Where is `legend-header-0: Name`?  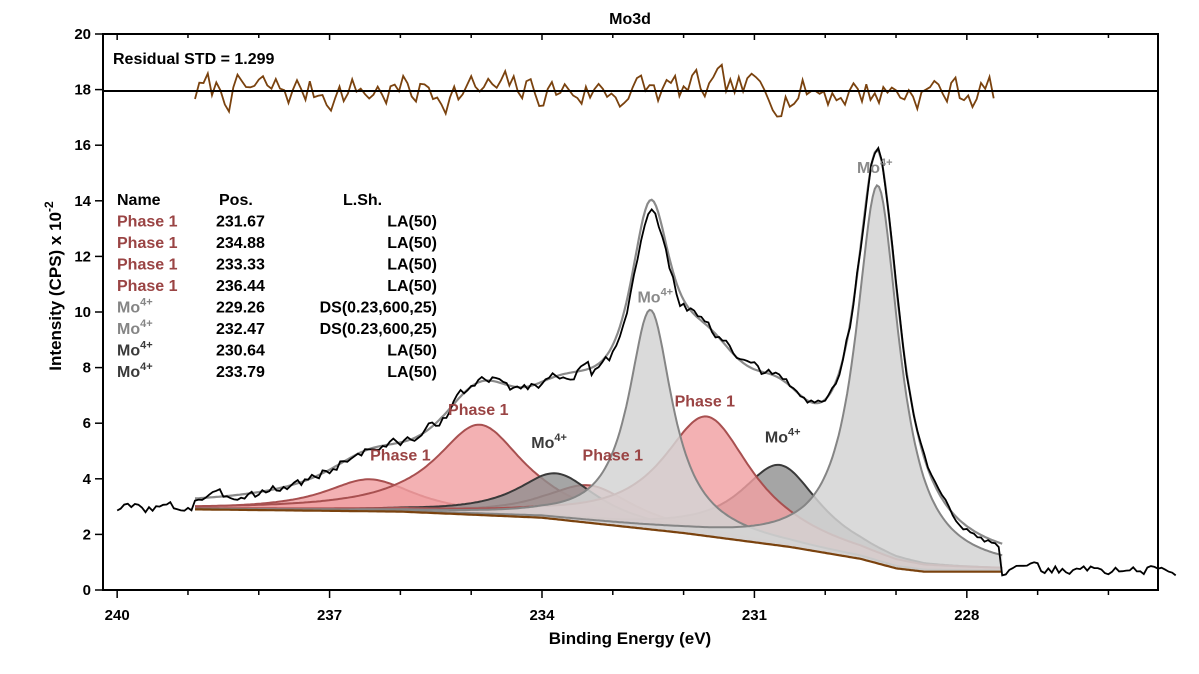 legend-header-0: Name is located at coordinates (139, 200).